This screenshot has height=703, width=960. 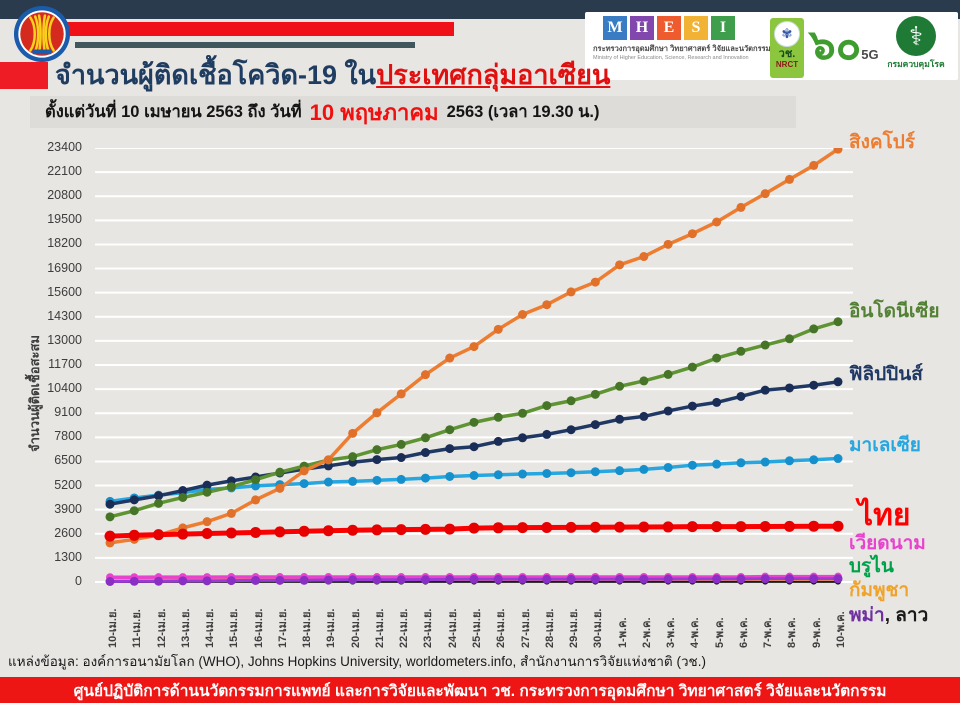 What do you see at coordinates (64, 195) in the screenshot?
I see `y-tick-label: 20800` at bounding box center [64, 195].